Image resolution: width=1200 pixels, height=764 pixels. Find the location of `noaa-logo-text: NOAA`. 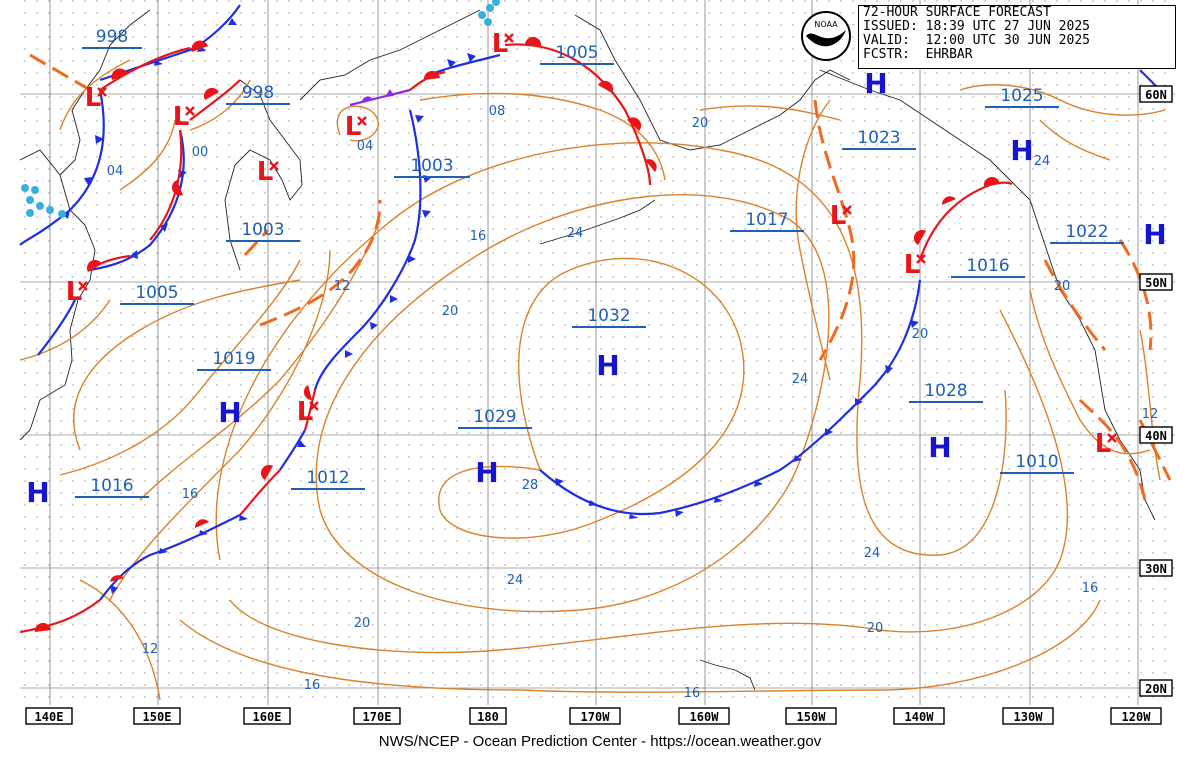

noaa-logo-text: NOAA is located at coordinates (826, 24).